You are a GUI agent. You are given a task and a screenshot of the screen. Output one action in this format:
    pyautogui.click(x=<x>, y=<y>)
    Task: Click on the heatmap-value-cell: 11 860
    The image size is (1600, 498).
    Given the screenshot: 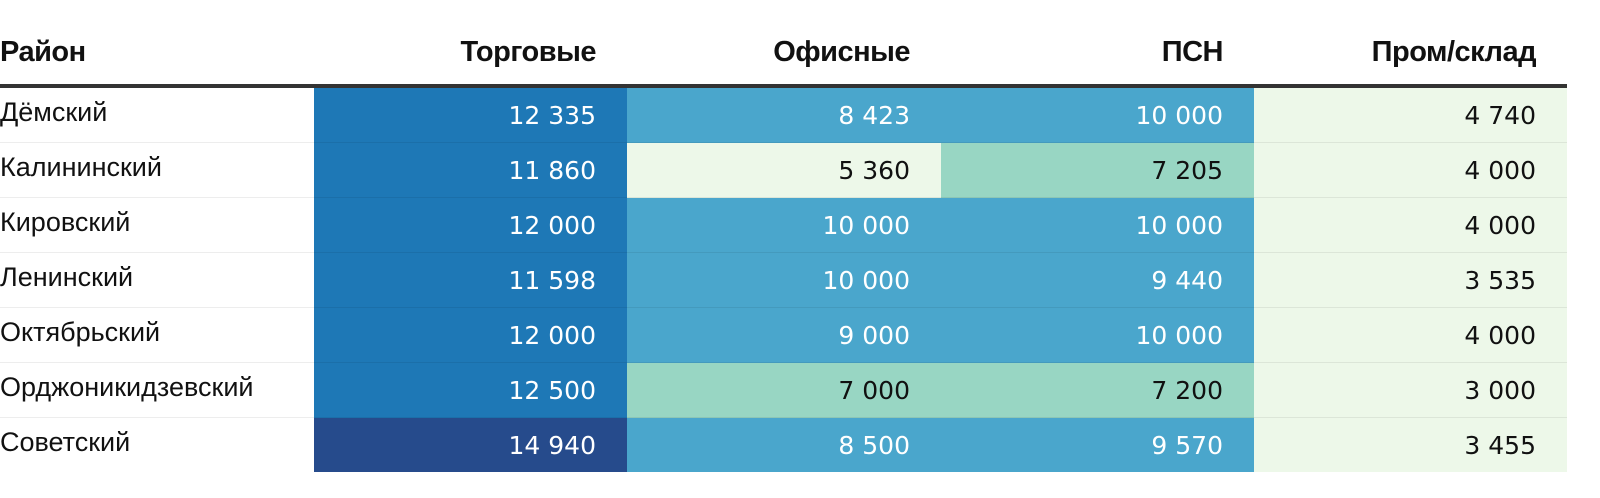 What is the action you would take?
    pyautogui.click(x=470, y=170)
    